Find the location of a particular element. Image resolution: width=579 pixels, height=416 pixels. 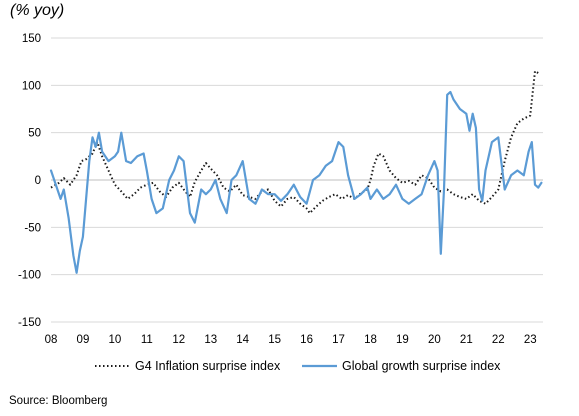

y-tick-label: 150 is located at coordinates (31, 39).